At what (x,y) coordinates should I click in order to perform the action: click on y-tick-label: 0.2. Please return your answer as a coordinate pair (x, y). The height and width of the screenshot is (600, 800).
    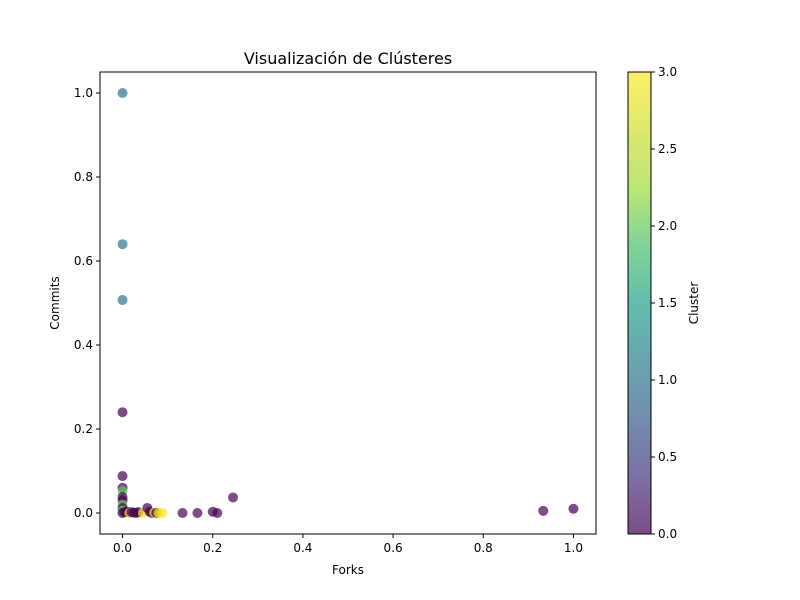
    Looking at the image, I should click on (83, 429).